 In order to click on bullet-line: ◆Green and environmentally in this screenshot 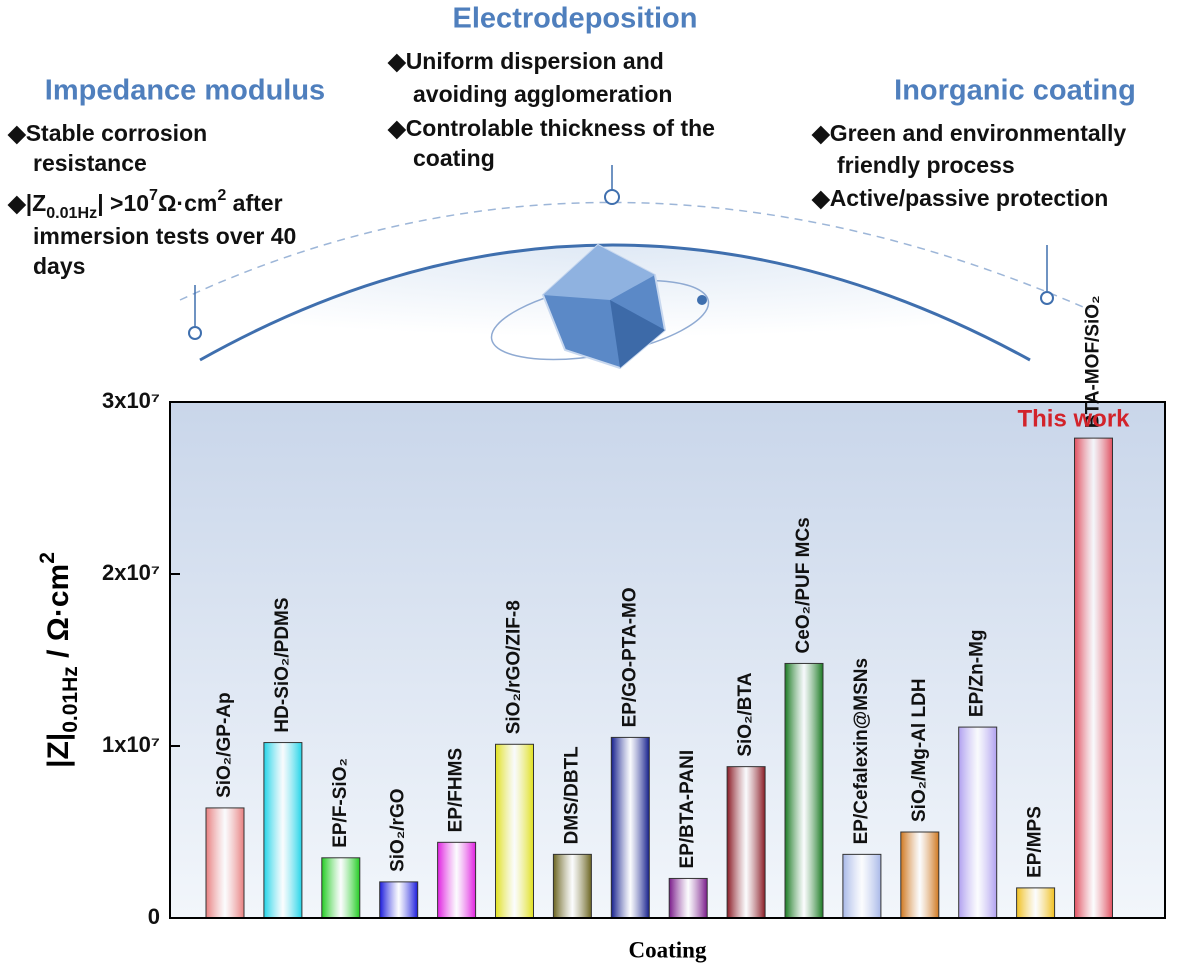, I will do `click(968, 133)`.